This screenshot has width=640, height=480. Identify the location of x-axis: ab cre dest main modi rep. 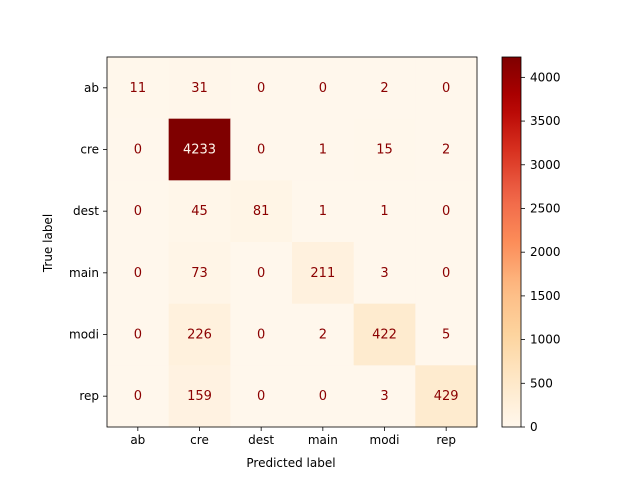
(293, 437).